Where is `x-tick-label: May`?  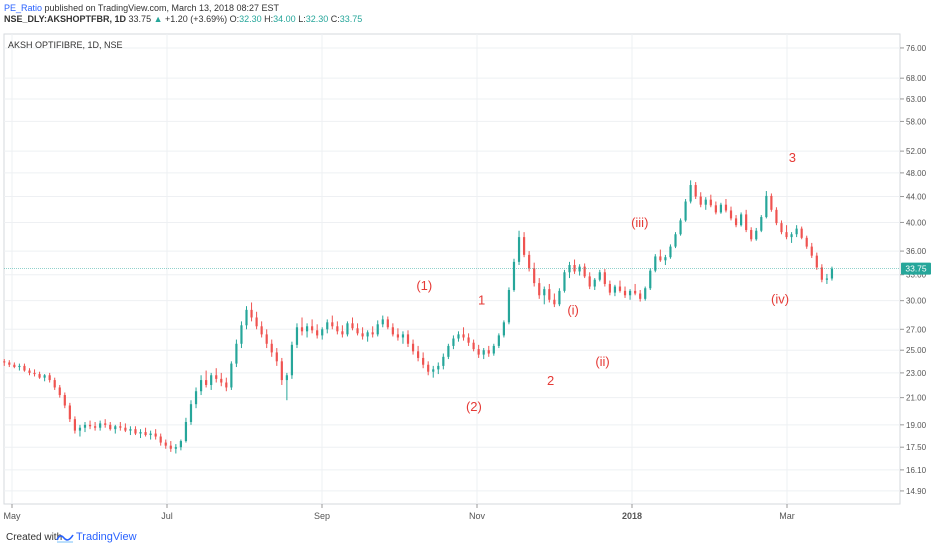
x-tick-label: May is located at coordinates (12, 516).